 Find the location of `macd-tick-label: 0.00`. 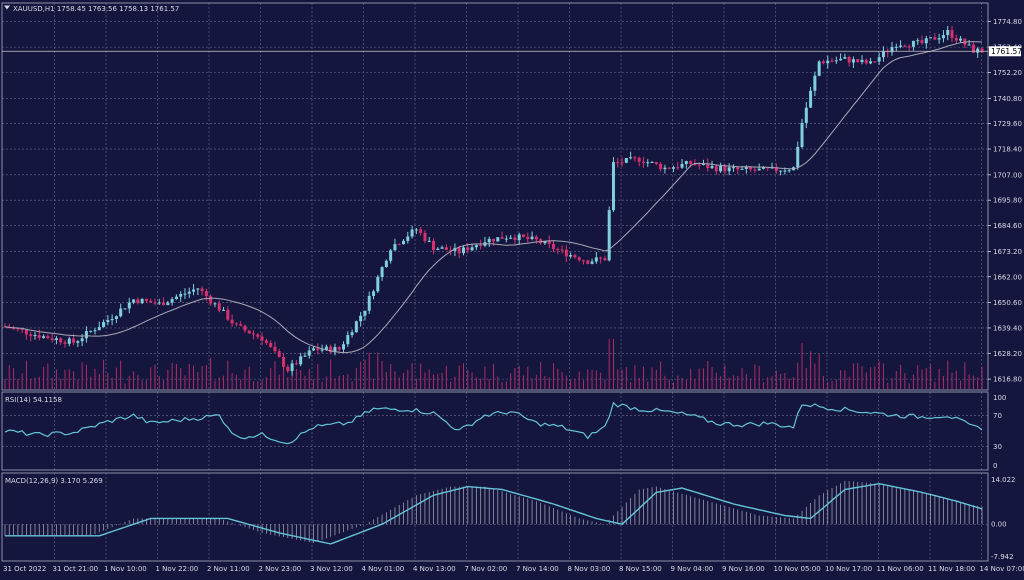

macd-tick-label: 0.00 is located at coordinates (999, 525).